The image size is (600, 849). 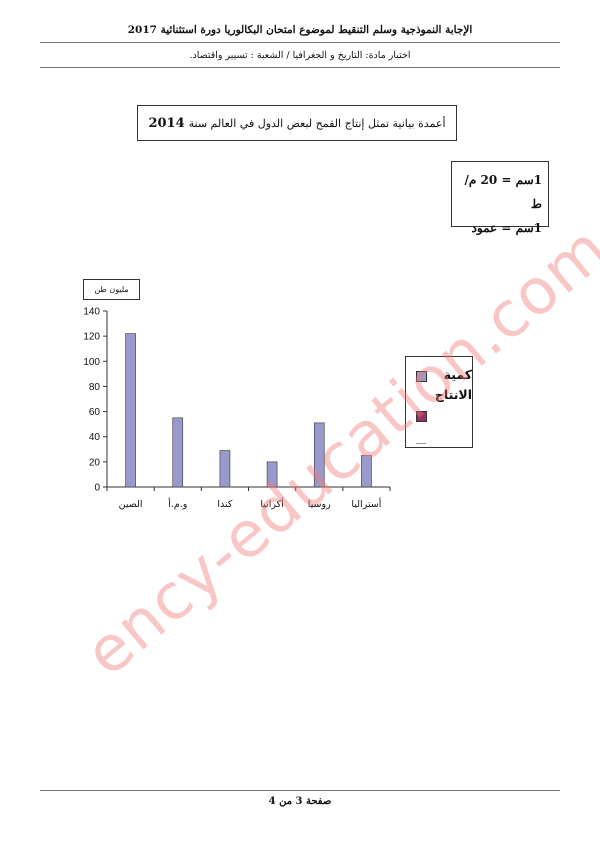 I want to click on x-tick-label: الصين, so click(x=131, y=504).